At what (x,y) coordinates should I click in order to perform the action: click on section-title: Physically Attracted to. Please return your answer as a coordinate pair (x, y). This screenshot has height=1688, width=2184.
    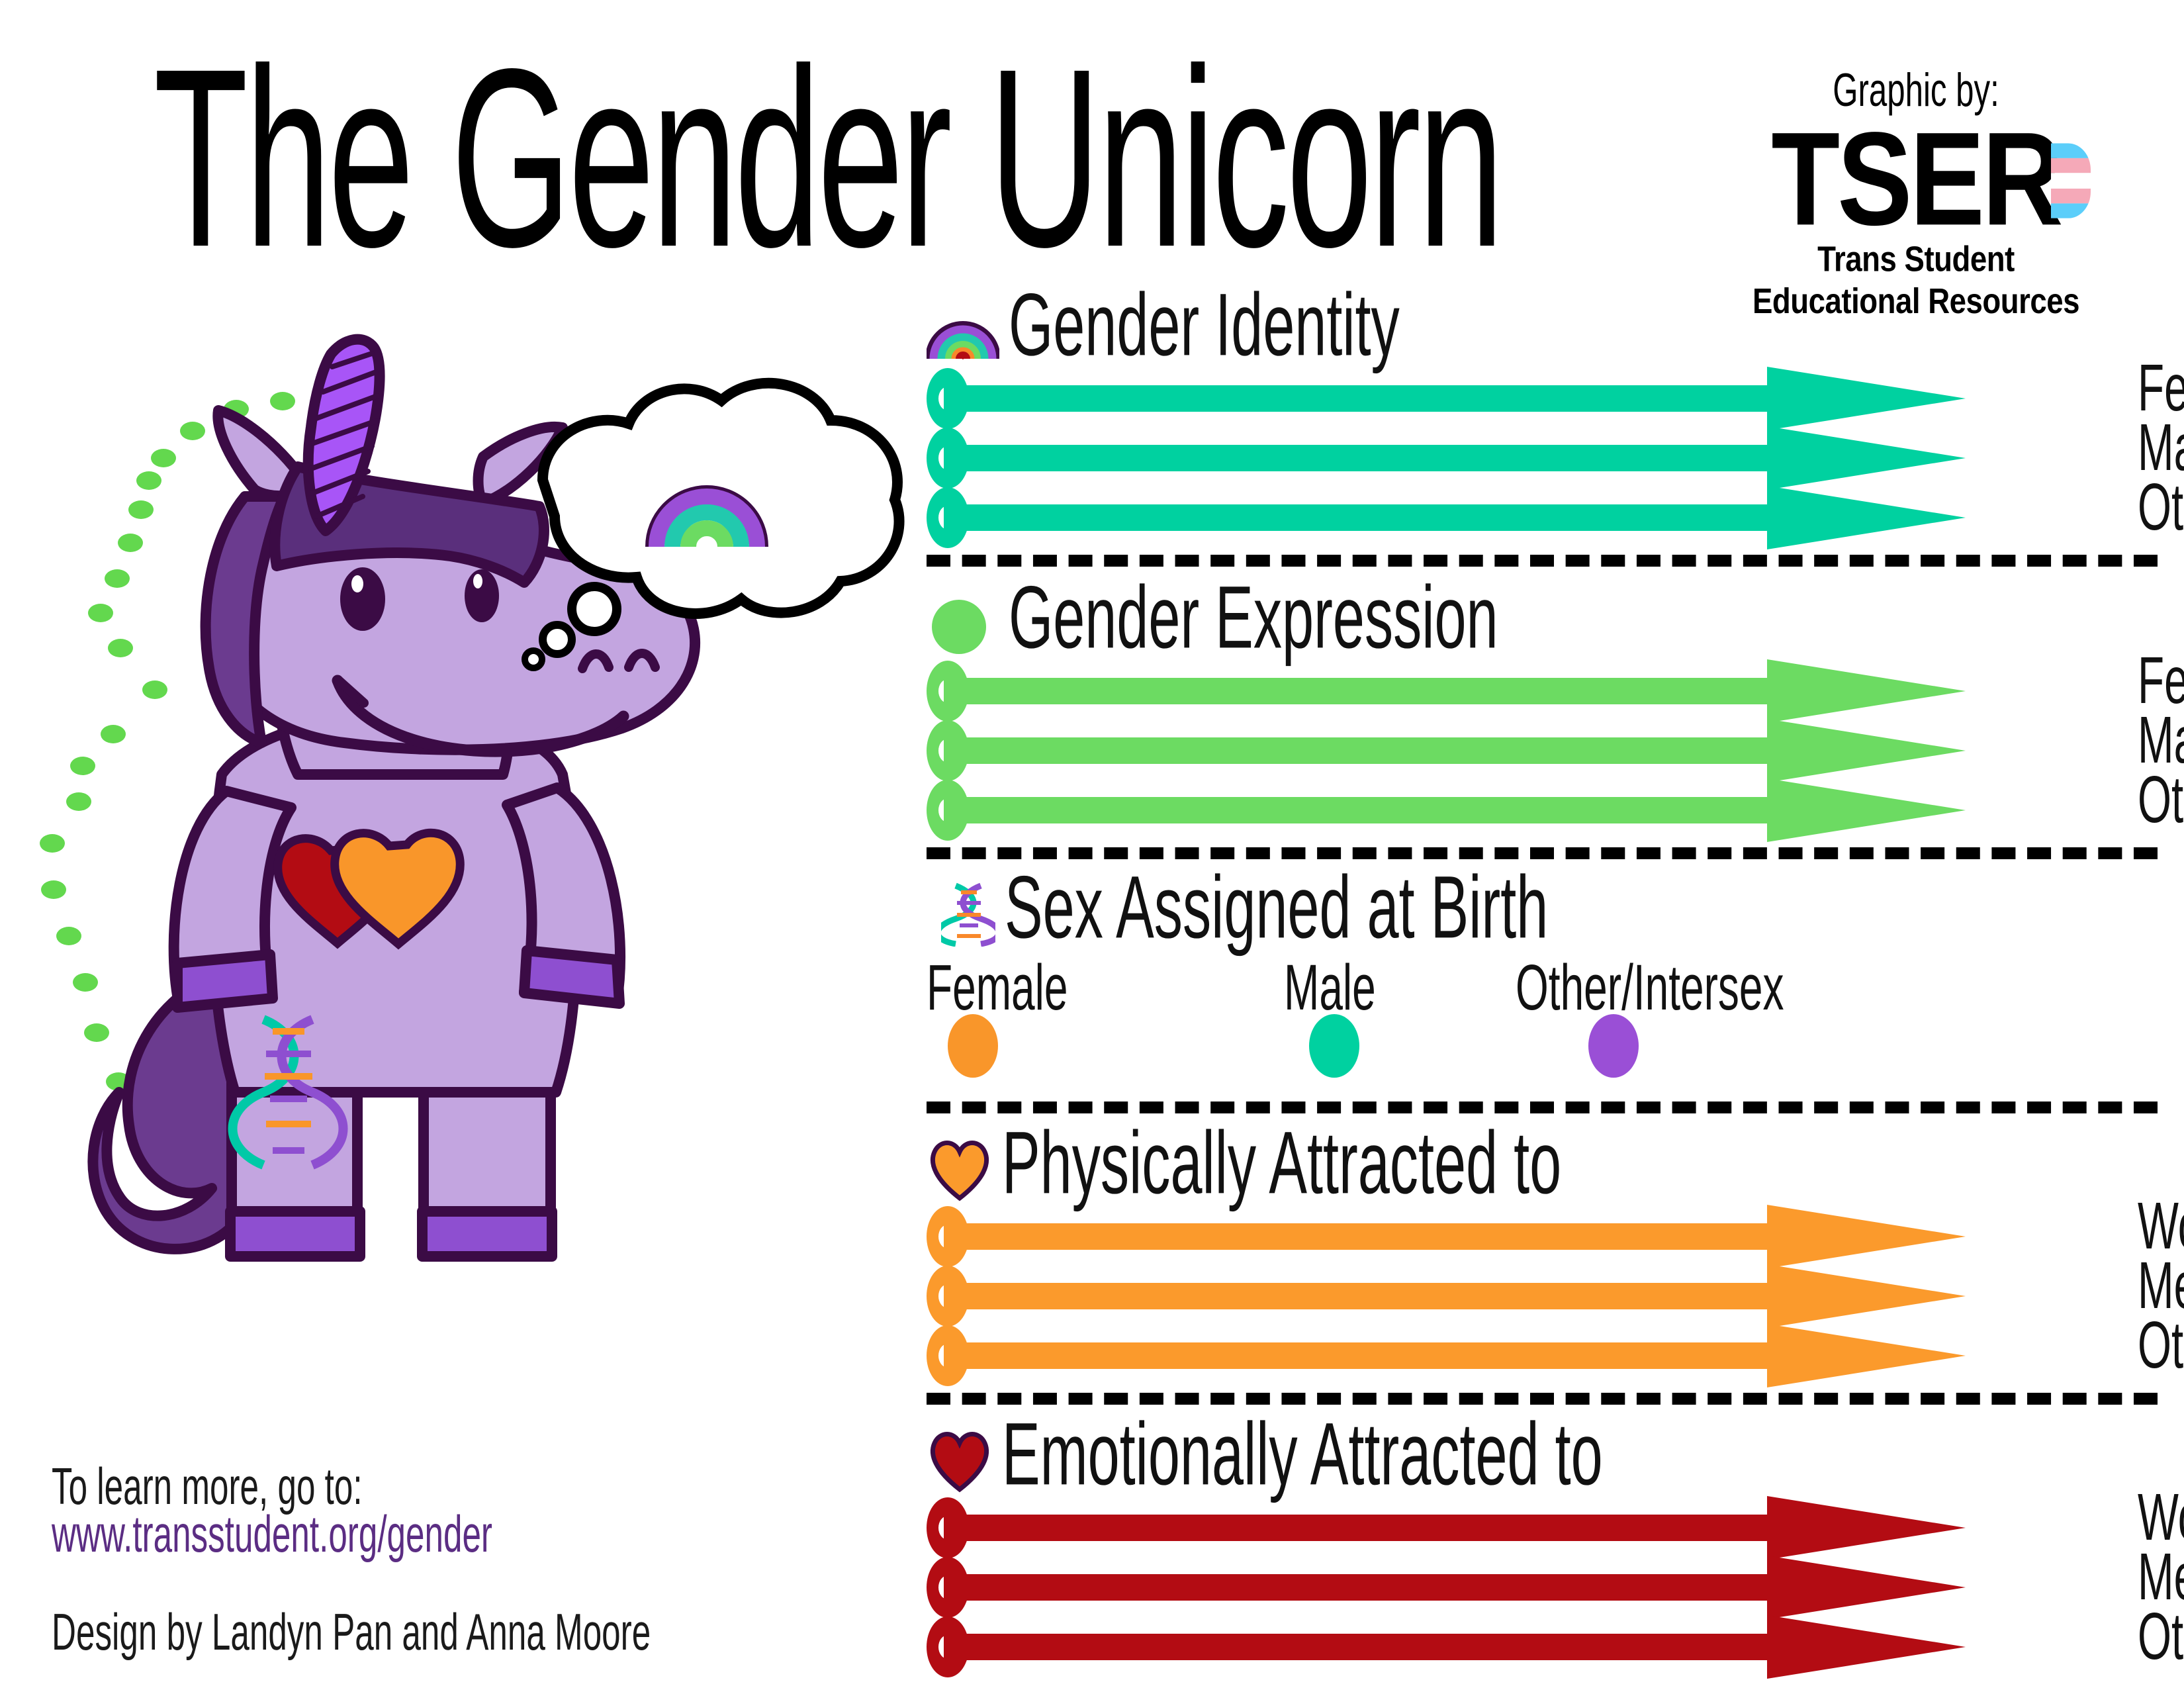
    Looking at the image, I should click on (1282, 1162).